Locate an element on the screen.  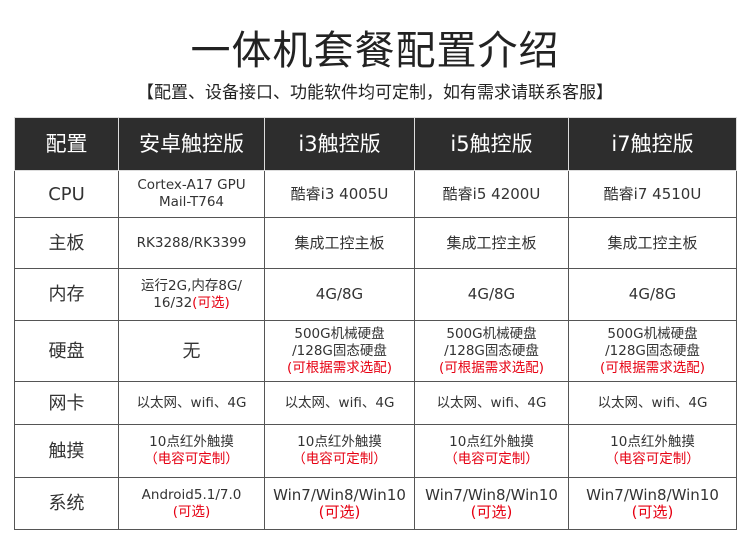
value-text: 16/32 is located at coordinates (173, 302).